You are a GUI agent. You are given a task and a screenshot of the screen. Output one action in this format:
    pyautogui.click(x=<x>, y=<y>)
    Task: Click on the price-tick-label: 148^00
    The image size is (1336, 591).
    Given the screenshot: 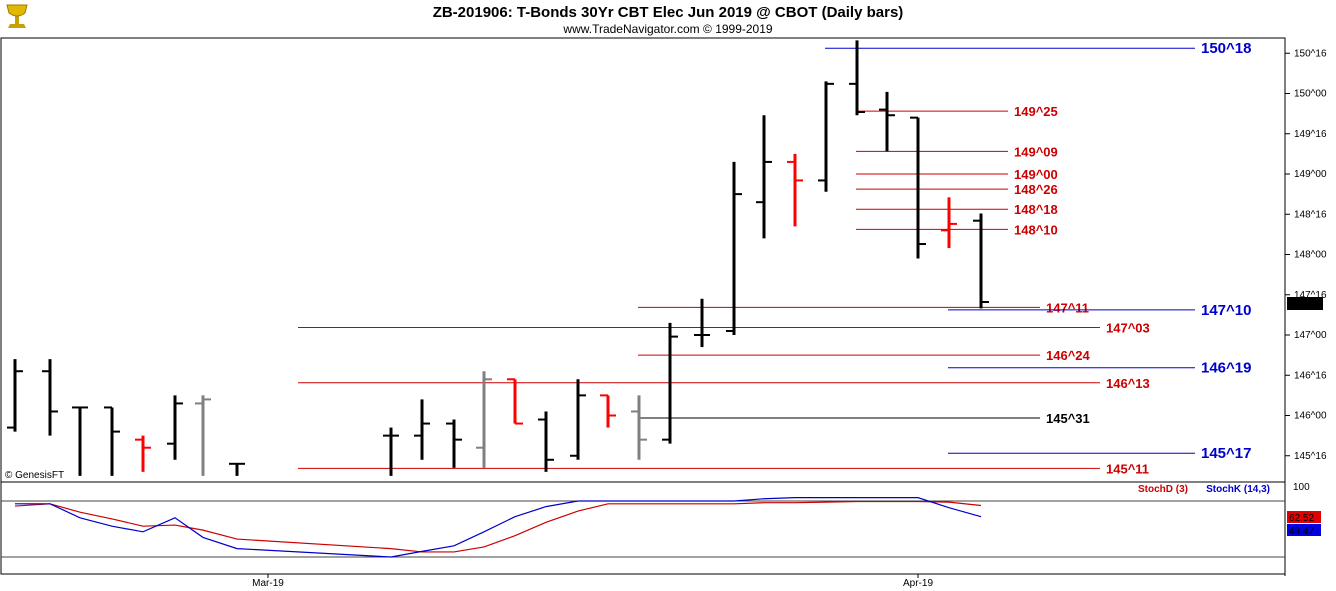 What is the action you would take?
    pyautogui.click(x=1310, y=255)
    